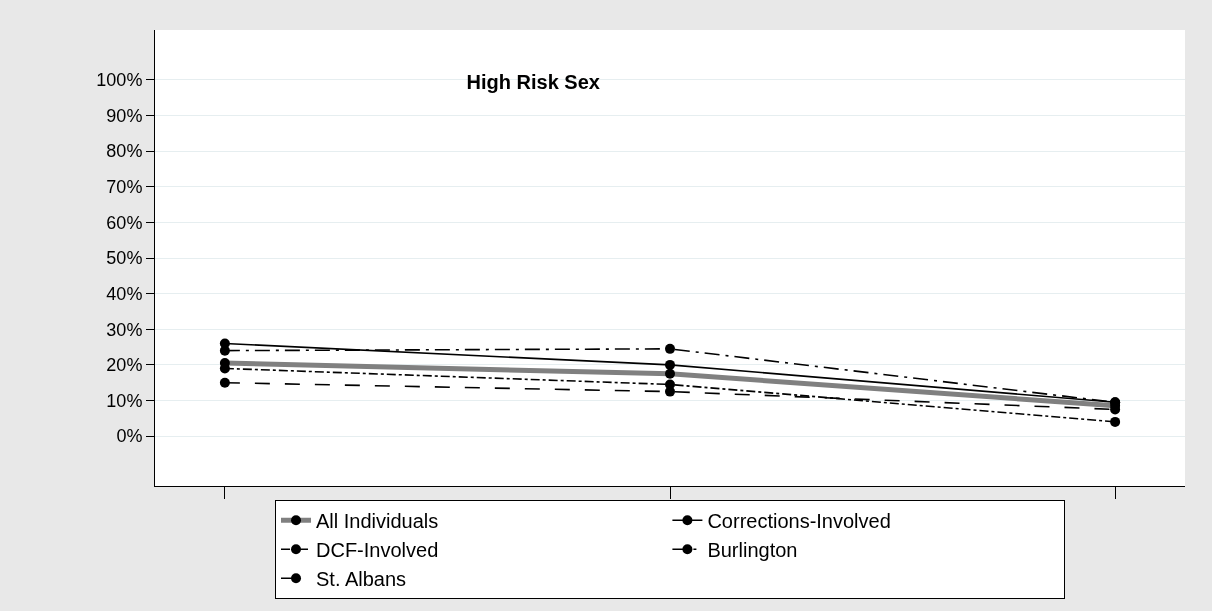 The height and width of the screenshot is (611, 1212). Describe the element at coordinates (124, 115) in the screenshot. I see `y-tick-label: 90%` at that location.